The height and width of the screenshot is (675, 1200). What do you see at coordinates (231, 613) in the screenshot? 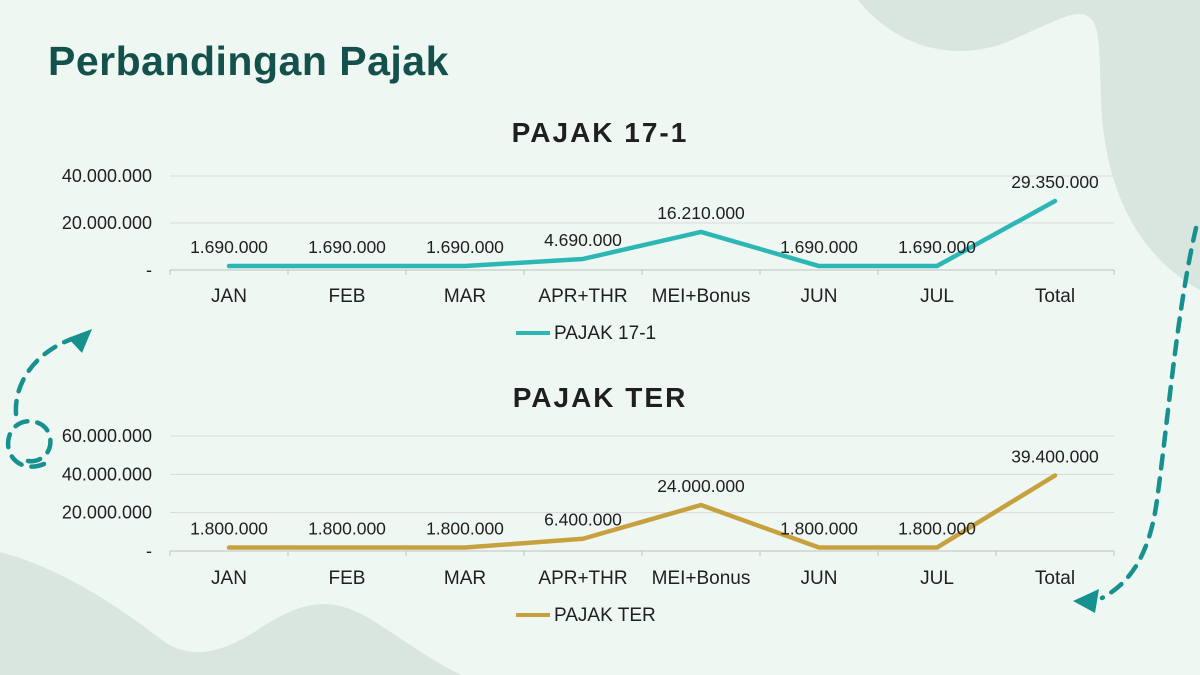
I see `blob-bottom-left` at bounding box center [231, 613].